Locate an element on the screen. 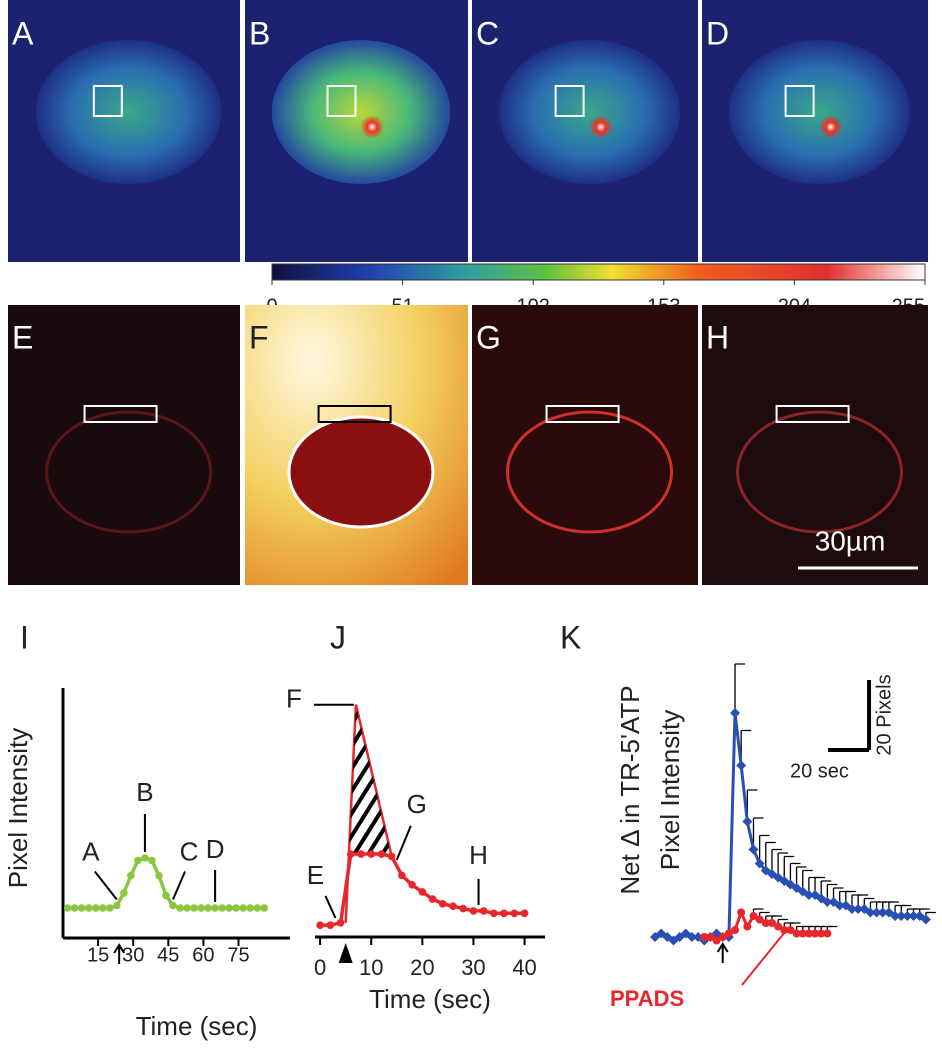  annotation-label: B is located at coordinates (144, 792).